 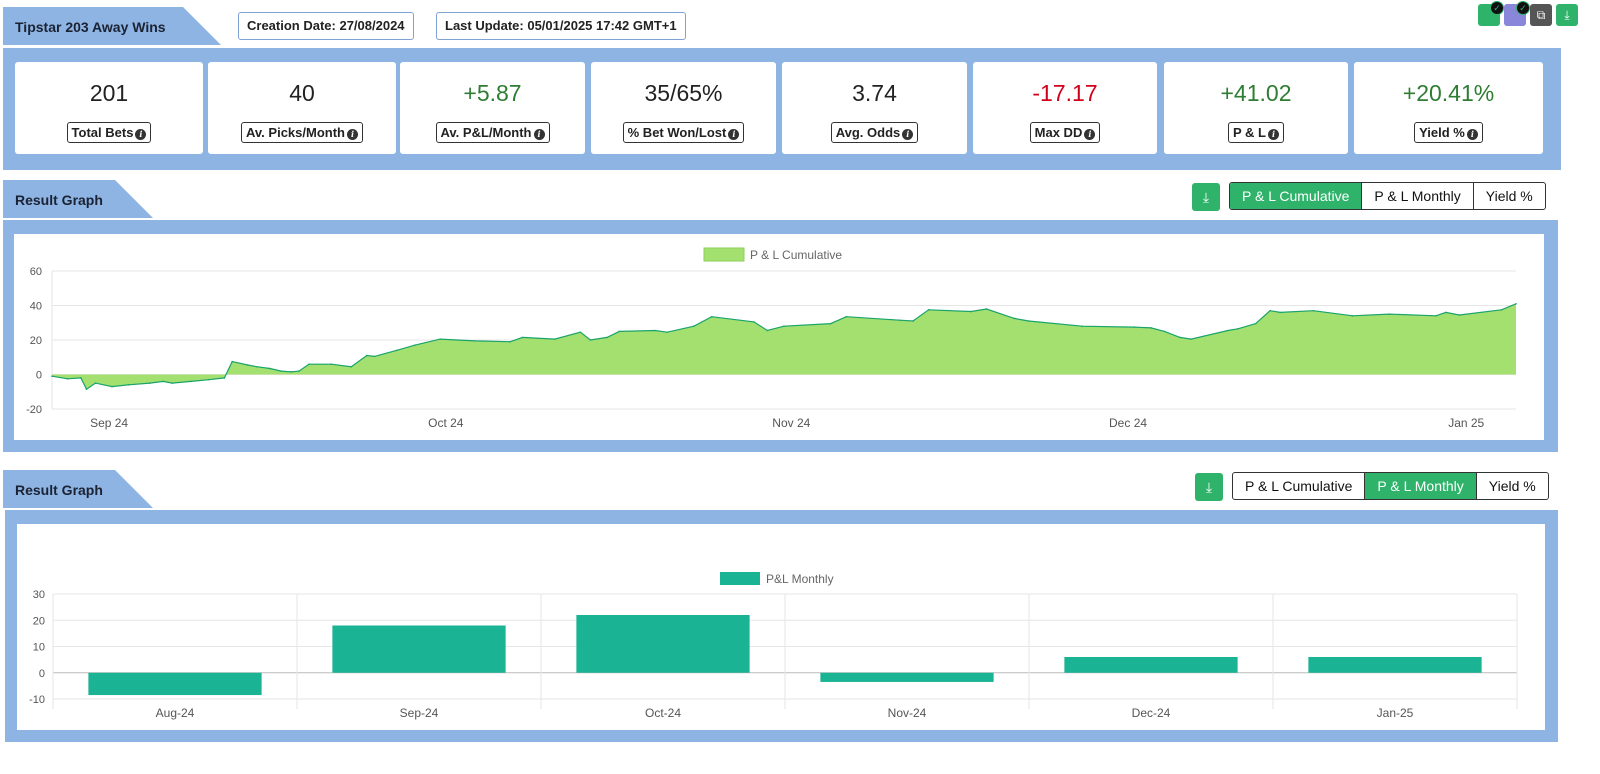 I want to click on stat-yield: +20.41% Yield % i, so click(x=1448, y=108).